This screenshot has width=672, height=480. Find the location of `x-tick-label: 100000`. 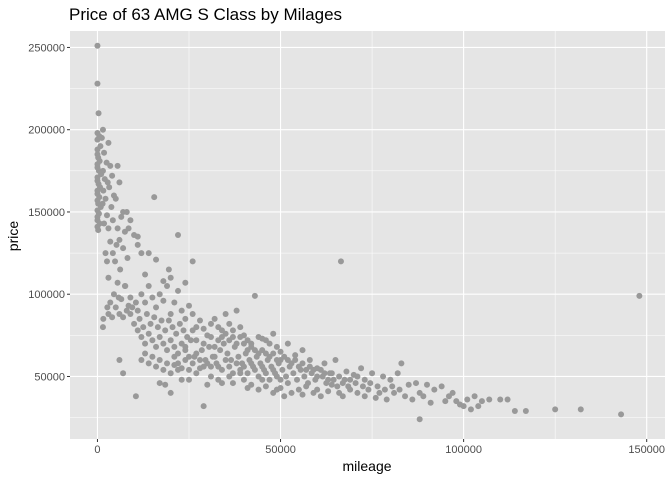

x-tick-label: 100000 is located at coordinates (463, 450).